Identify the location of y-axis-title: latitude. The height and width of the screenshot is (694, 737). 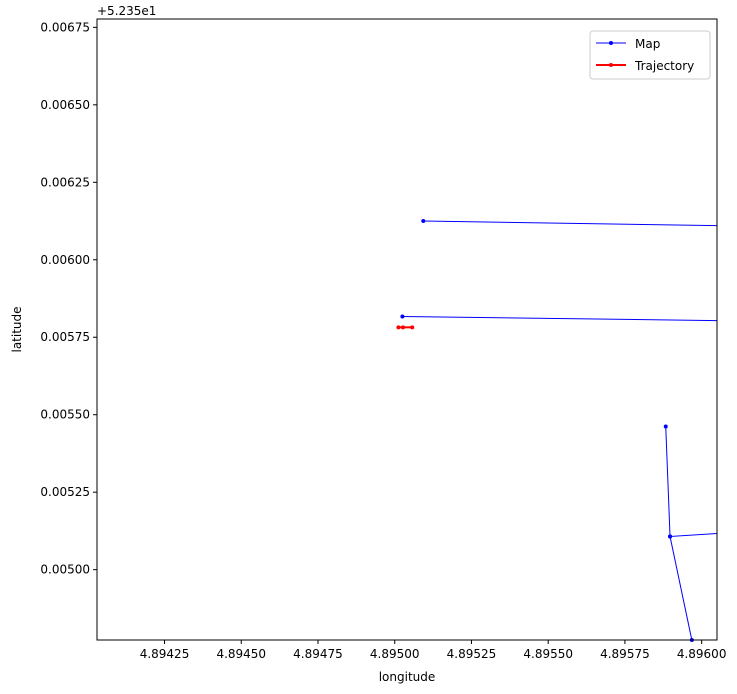
(17, 329).